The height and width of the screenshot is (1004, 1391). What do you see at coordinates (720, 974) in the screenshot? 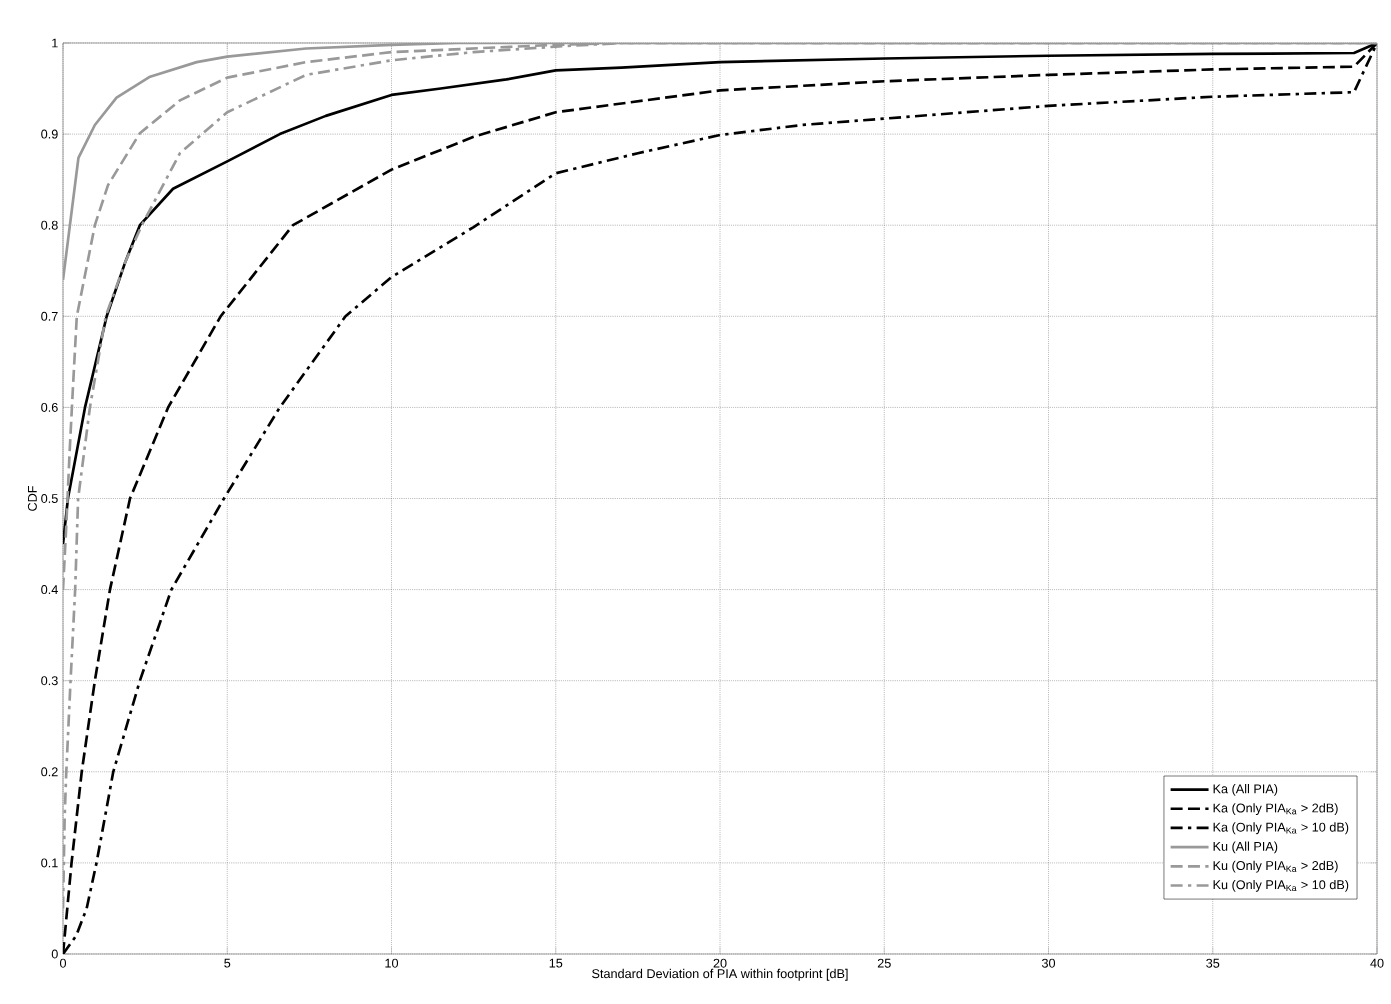
I see `x-axis-title: Standard Deviation of PIA within footprint [dB]` at bounding box center [720, 974].